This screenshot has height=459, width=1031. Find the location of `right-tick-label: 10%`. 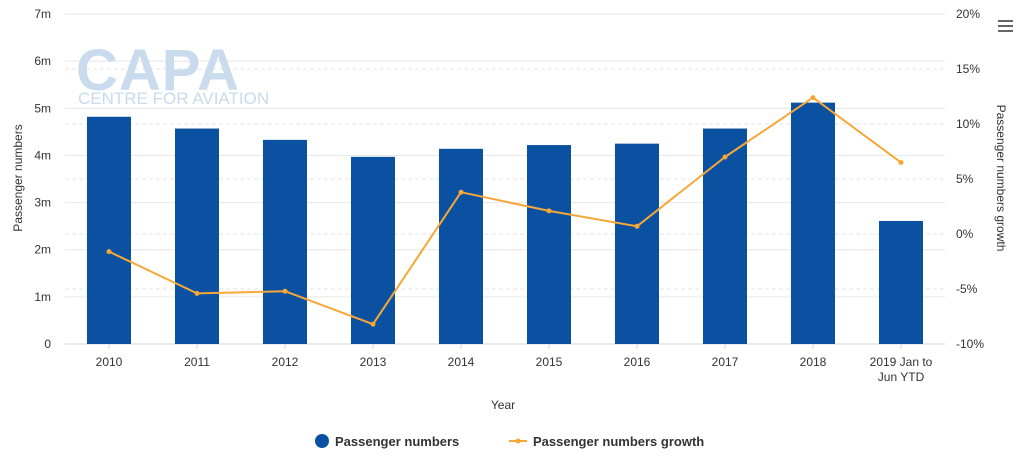

right-tick-label: 10% is located at coordinates (968, 124).